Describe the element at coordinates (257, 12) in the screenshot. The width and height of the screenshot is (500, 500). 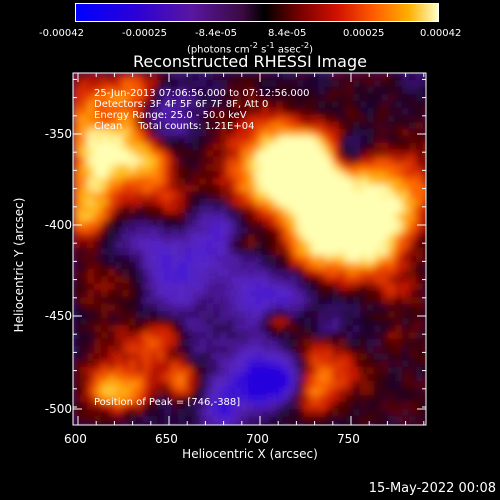
I see `colorbar-gradient` at that location.